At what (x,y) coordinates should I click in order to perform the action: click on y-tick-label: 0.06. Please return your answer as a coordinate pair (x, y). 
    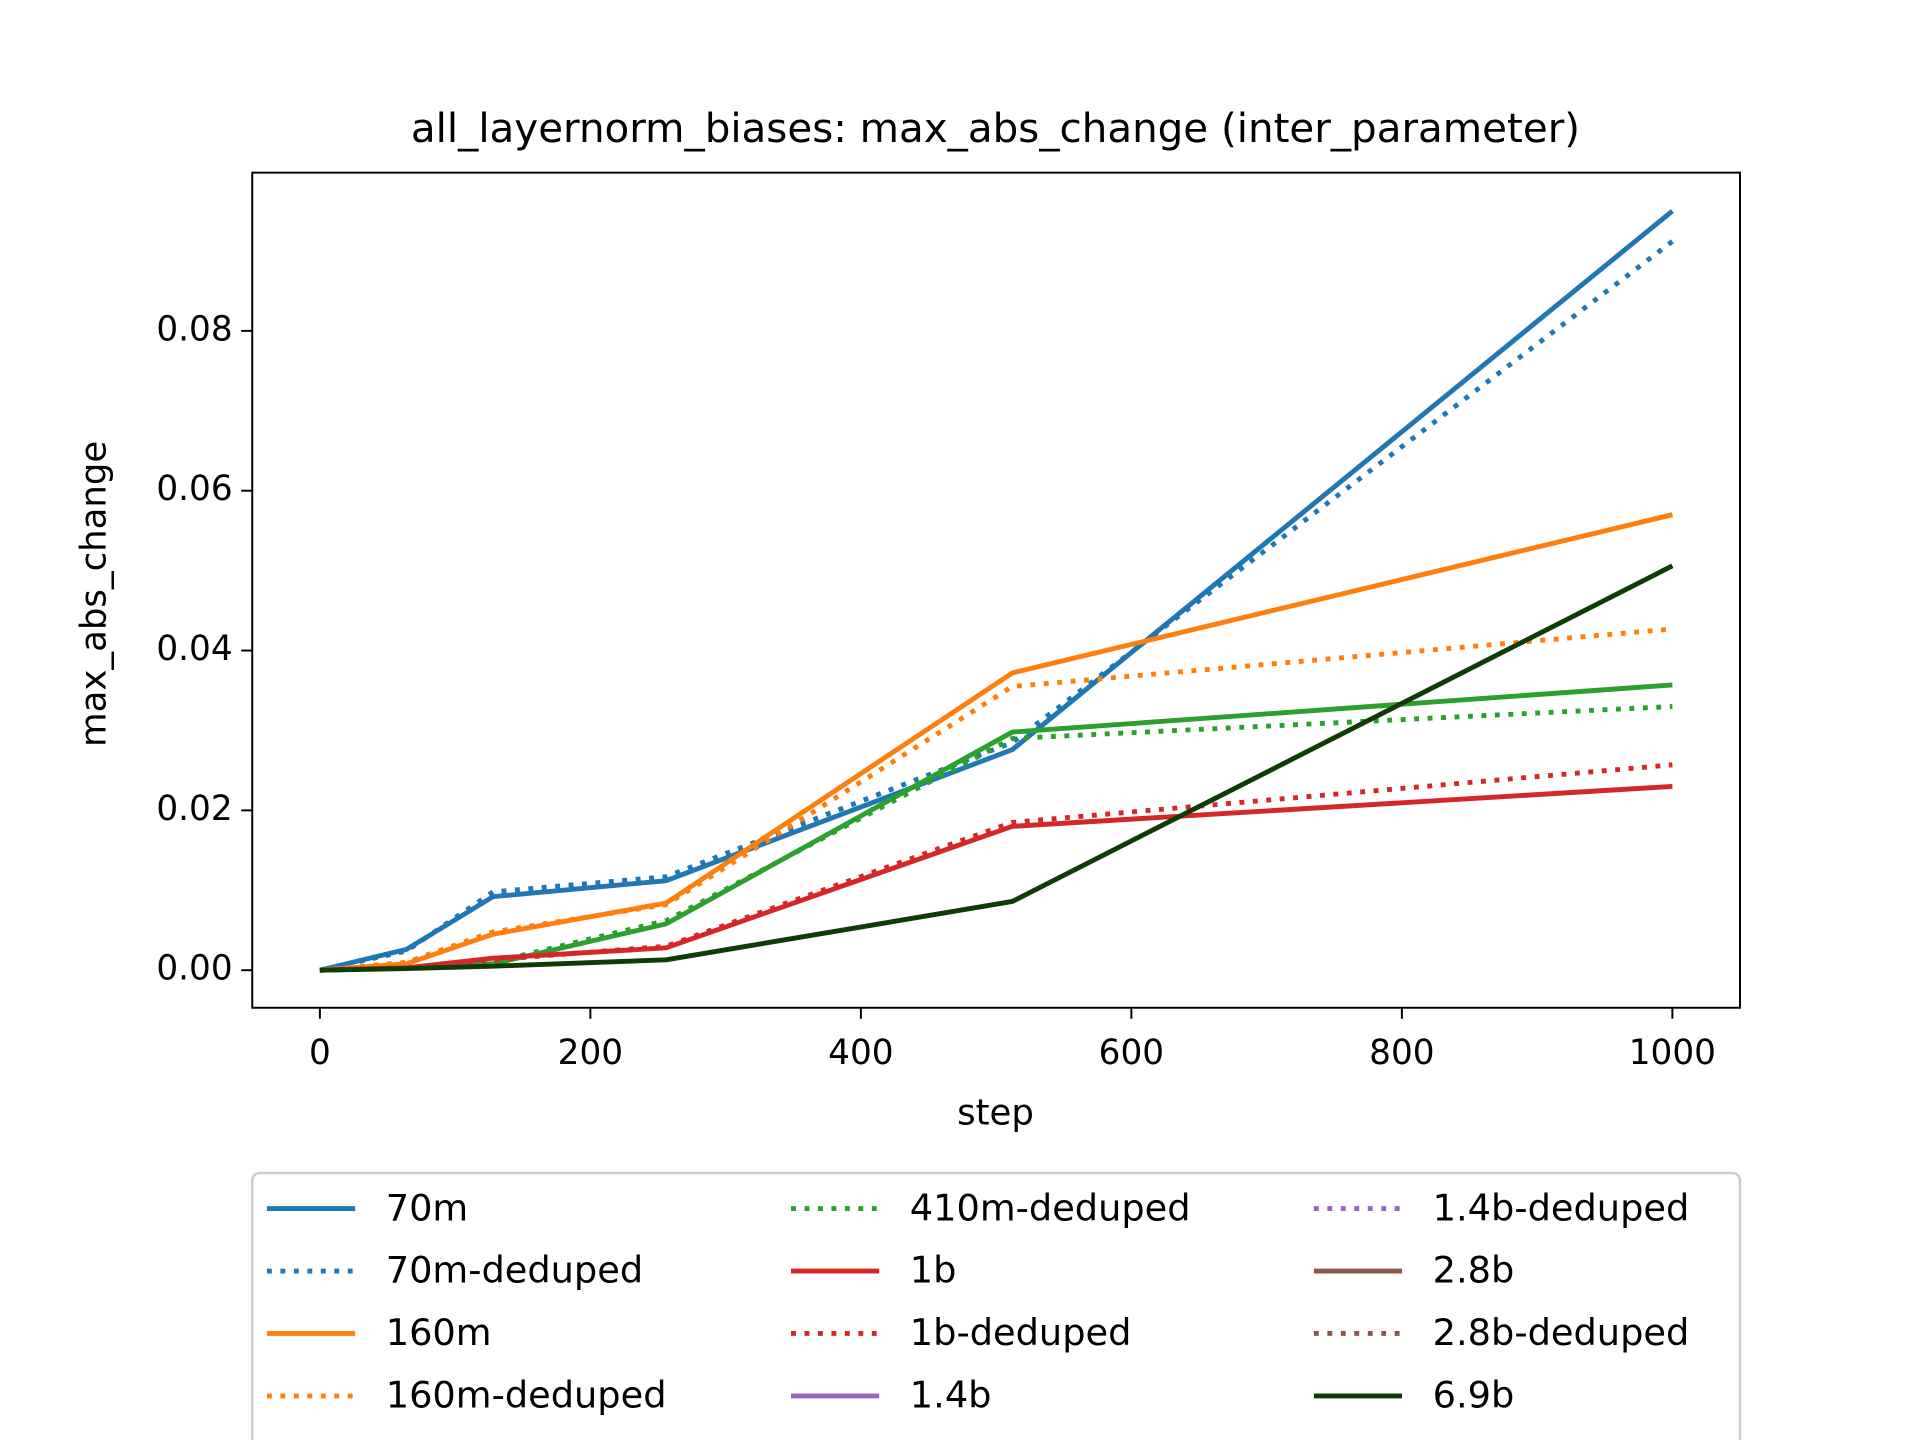
    Looking at the image, I should click on (194, 489).